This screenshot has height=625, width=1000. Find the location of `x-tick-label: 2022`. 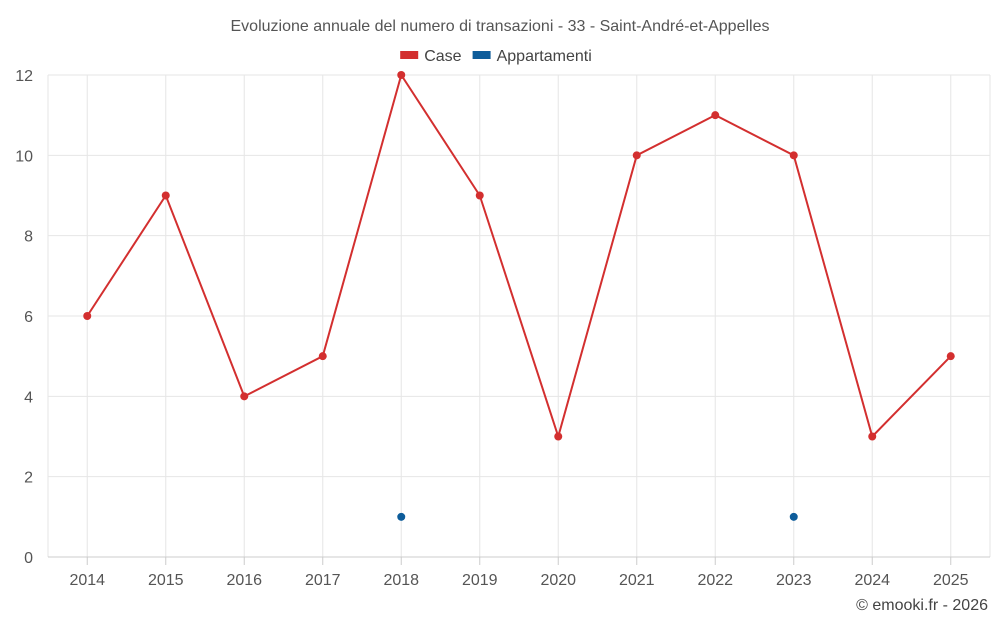

x-tick-label: 2022 is located at coordinates (715, 580).